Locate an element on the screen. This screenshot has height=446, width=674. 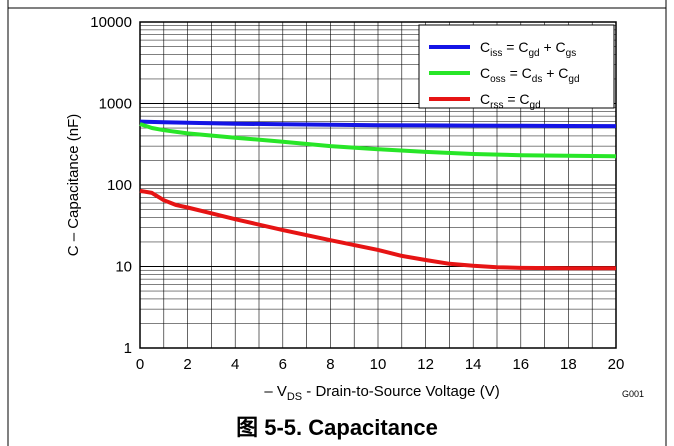
y-tick-labels: 1 10 100 1000 10000 is located at coordinates (111, 185).